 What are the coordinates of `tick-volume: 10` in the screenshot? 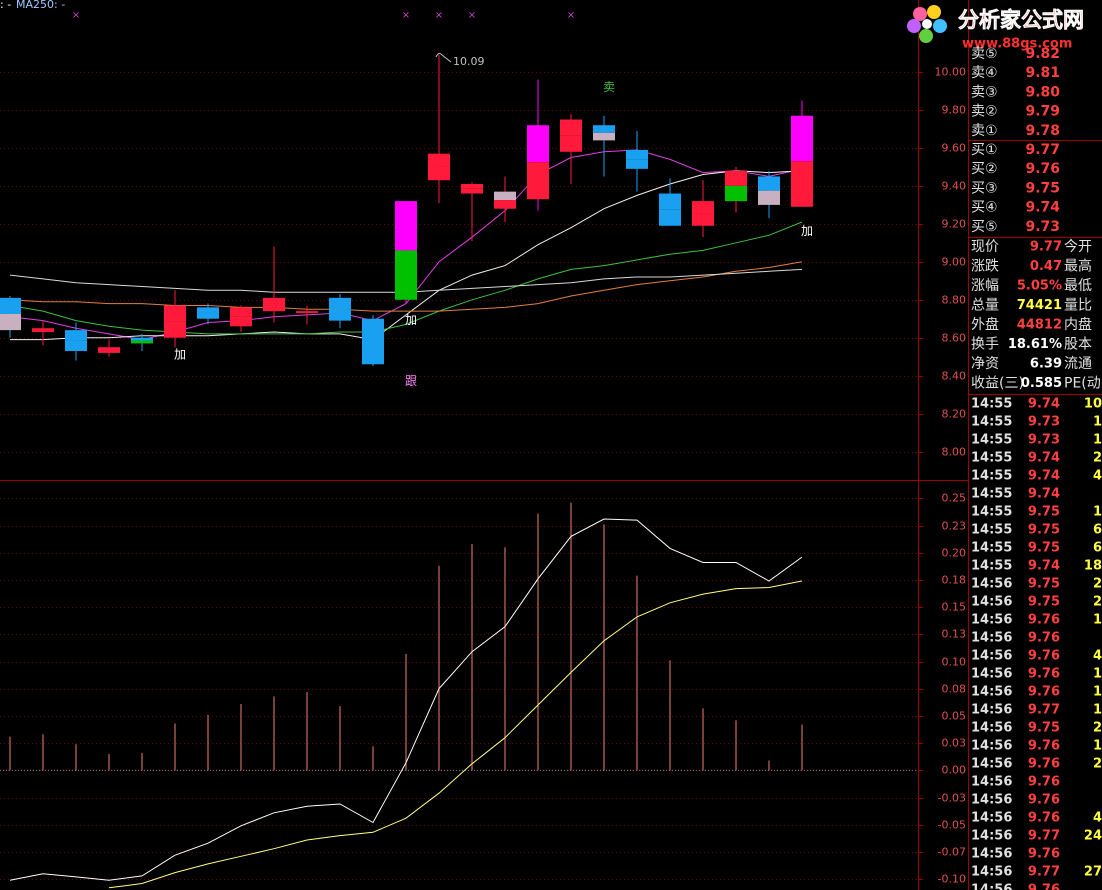 It's located at (1093, 404).